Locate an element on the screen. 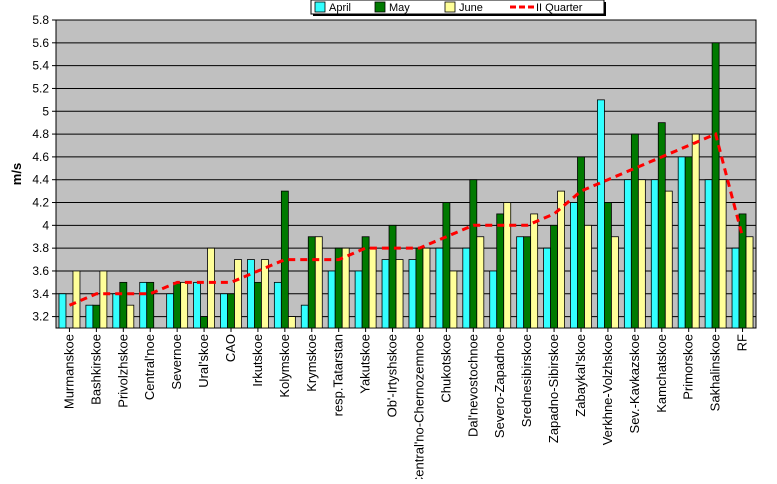  x-tick-label: Central'noe is located at coordinates (149, 367).